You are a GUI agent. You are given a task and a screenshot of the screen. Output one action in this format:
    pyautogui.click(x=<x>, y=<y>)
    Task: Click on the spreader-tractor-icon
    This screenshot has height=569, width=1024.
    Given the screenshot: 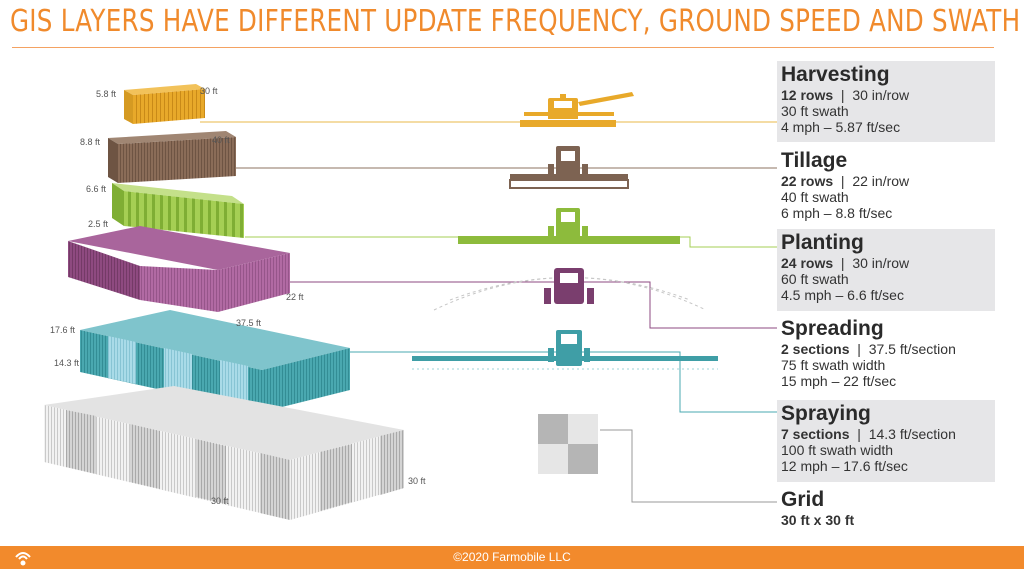 What is the action you would take?
    pyautogui.click(x=570, y=289)
    